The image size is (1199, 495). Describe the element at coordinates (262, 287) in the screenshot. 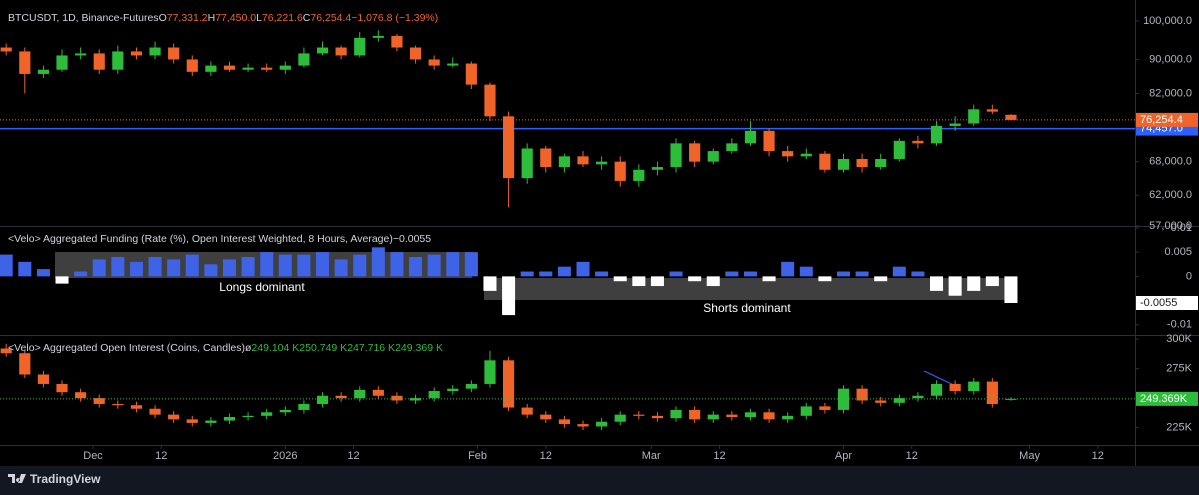

I see `annotation: Longs dominant` at that location.